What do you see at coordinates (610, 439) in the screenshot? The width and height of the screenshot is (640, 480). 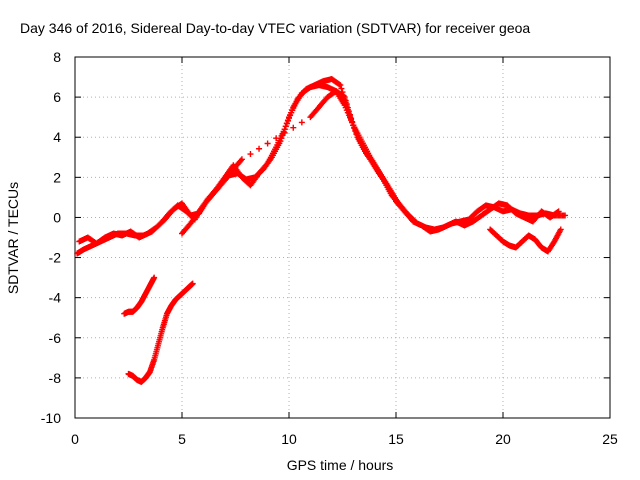 I see `x-tick-label: 25` at bounding box center [610, 439].